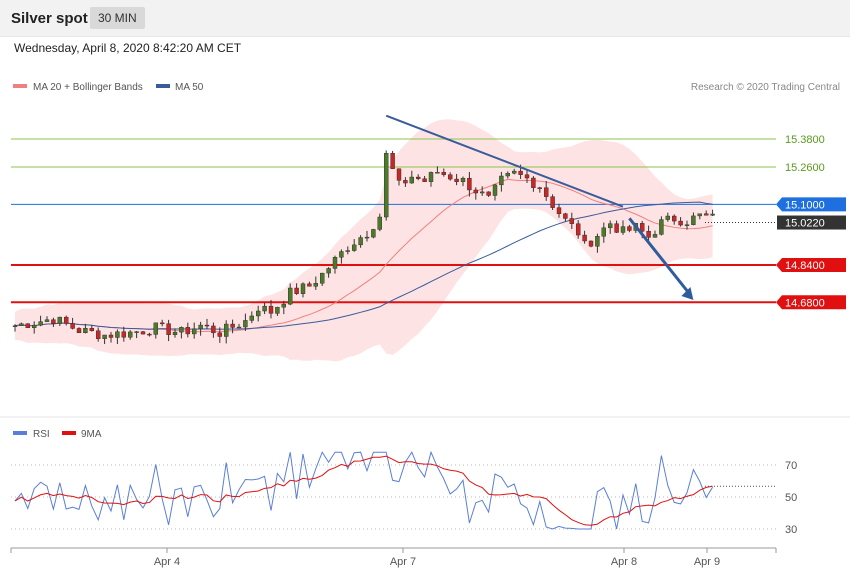 The width and height of the screenshot is (850, 576). What do you see at coordinates (403, 562) in the screenshot?
I see `x-tick-label: Apr 7` at bounding box center [403, 562].